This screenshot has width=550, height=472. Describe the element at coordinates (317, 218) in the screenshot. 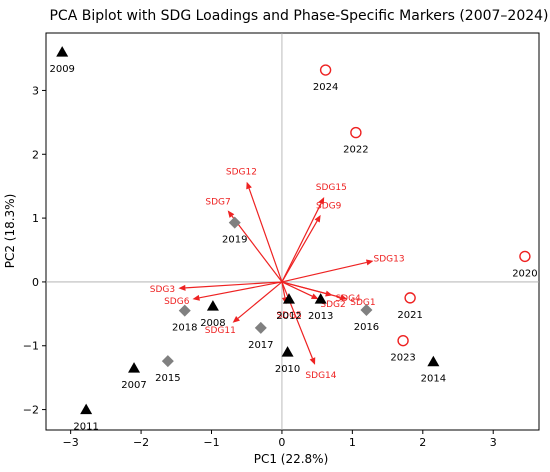

I see `arrowhead-sdg9` at that location.